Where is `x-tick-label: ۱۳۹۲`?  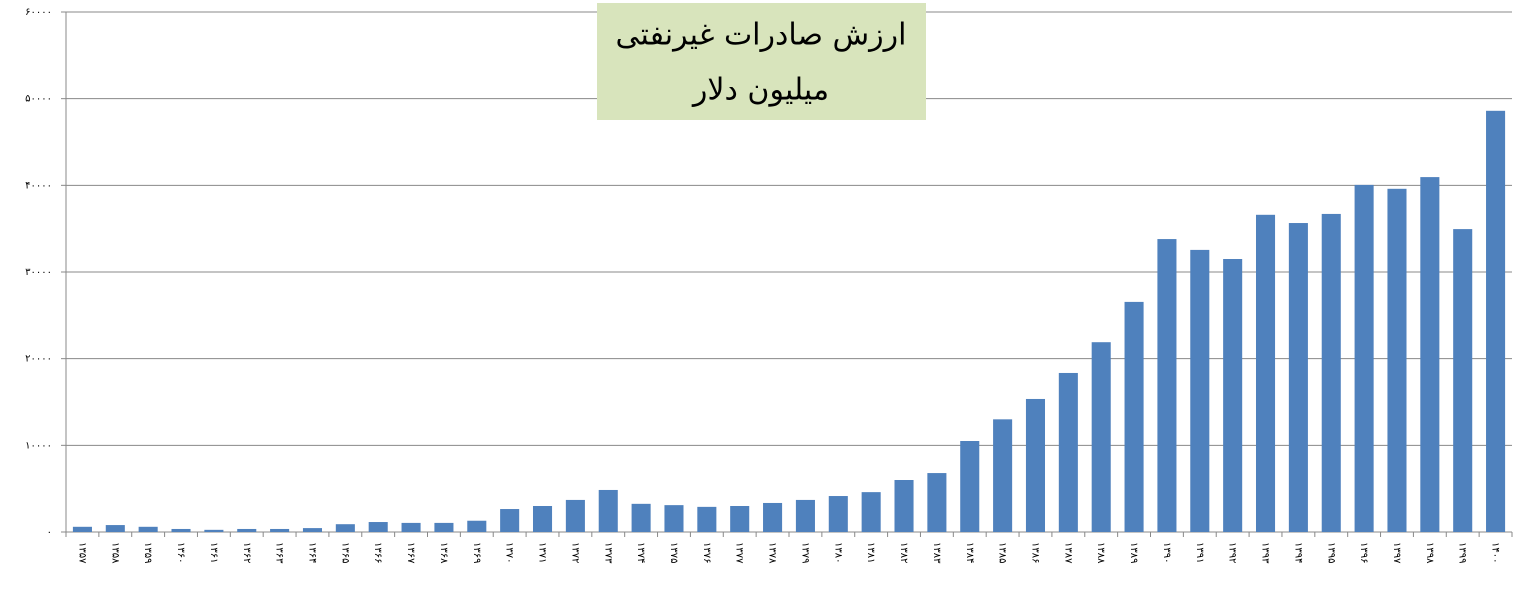 x-tick-label: ۱۳۹۲ is located at coordinates (1232, 552).